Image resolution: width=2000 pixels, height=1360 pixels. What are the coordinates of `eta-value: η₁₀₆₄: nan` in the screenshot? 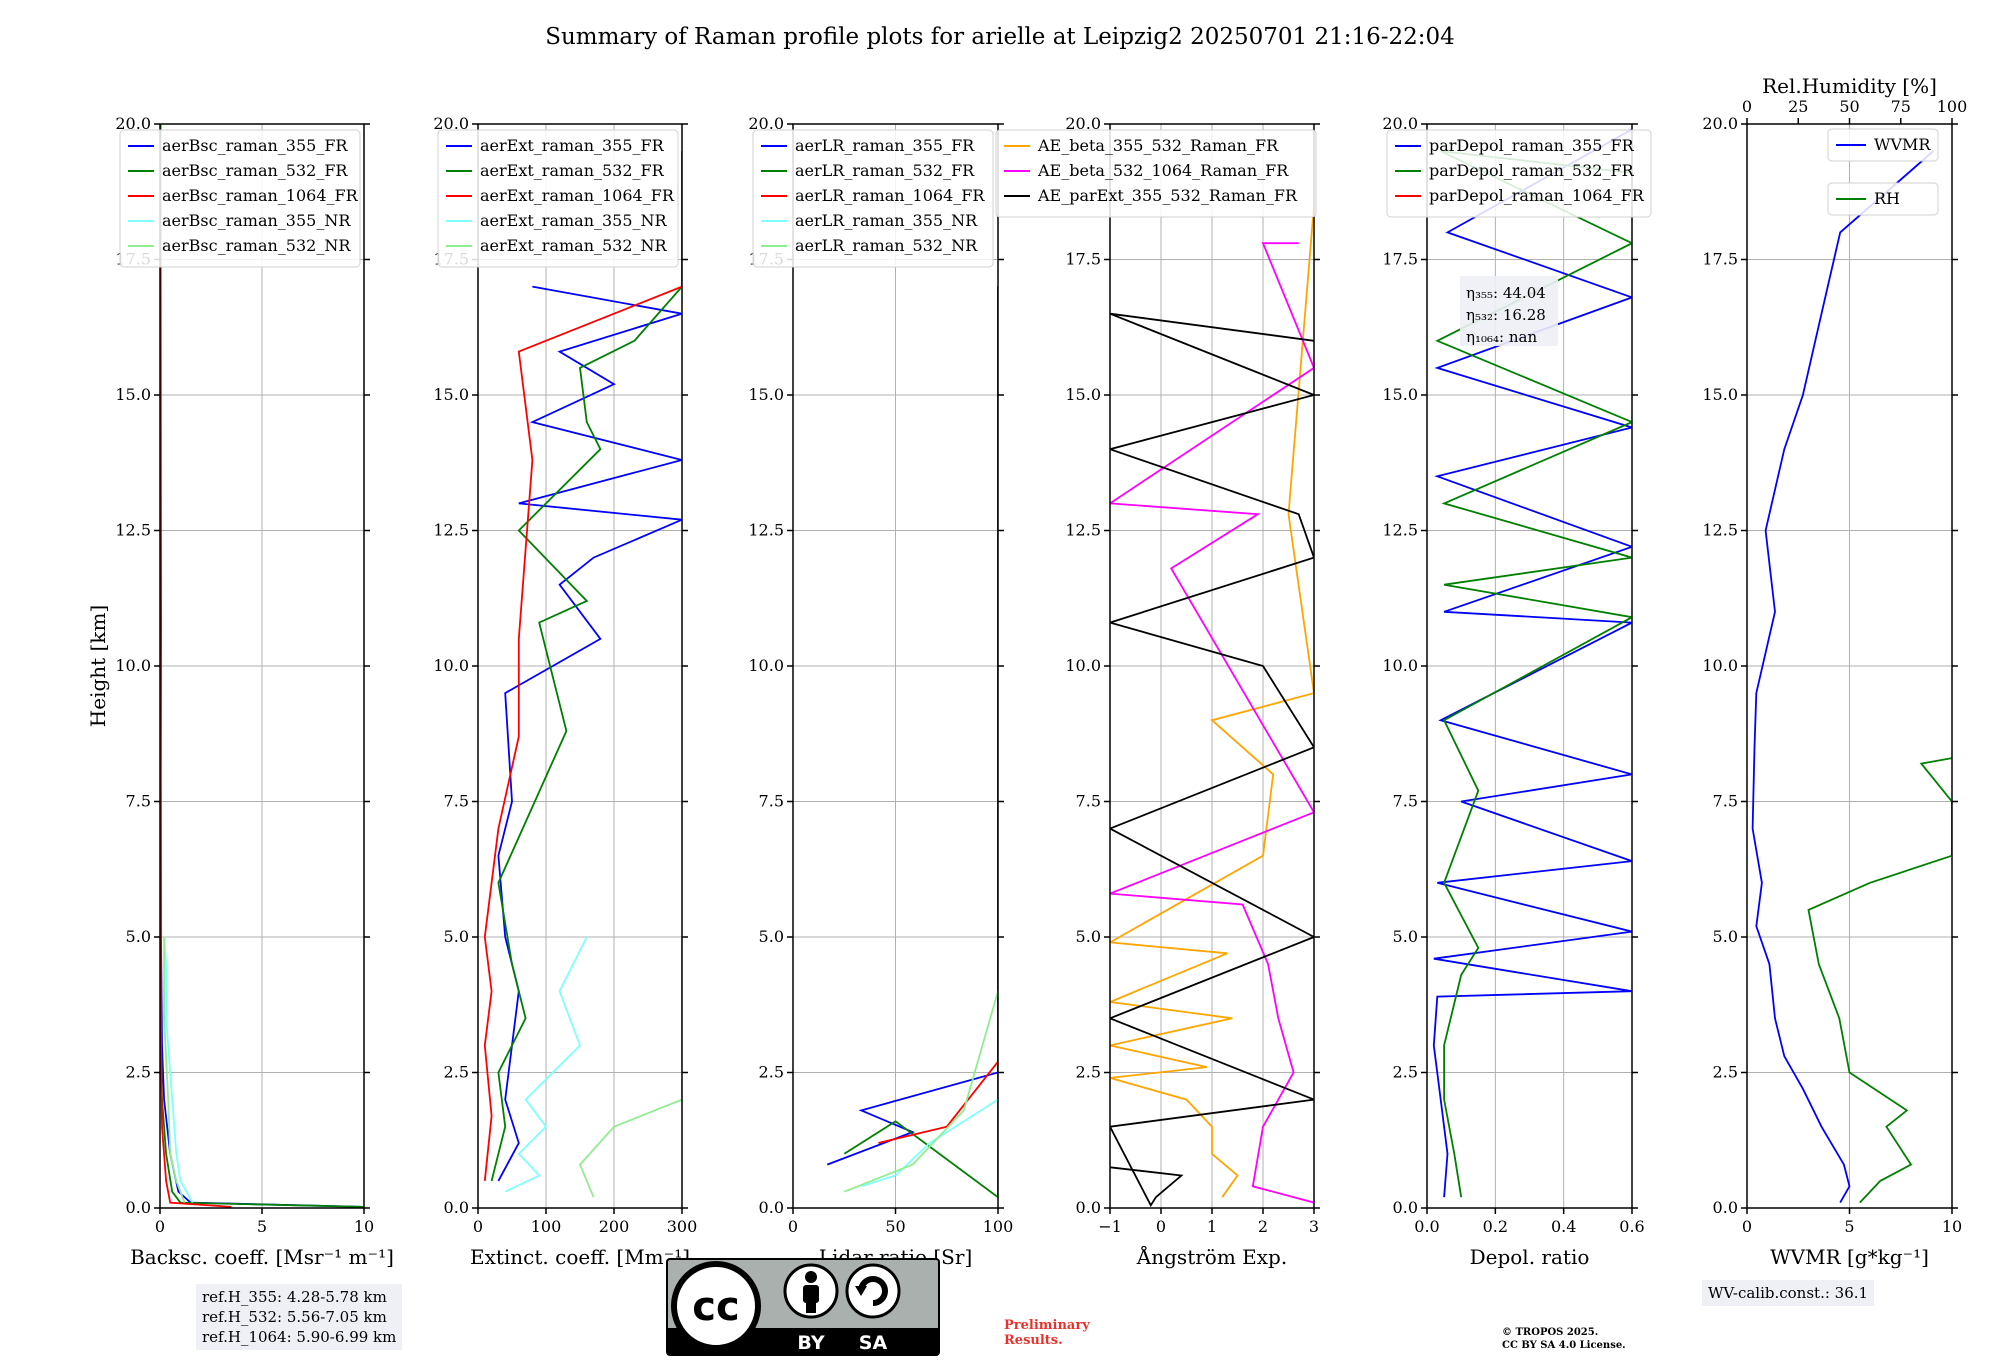 It's located at (1501, 337).